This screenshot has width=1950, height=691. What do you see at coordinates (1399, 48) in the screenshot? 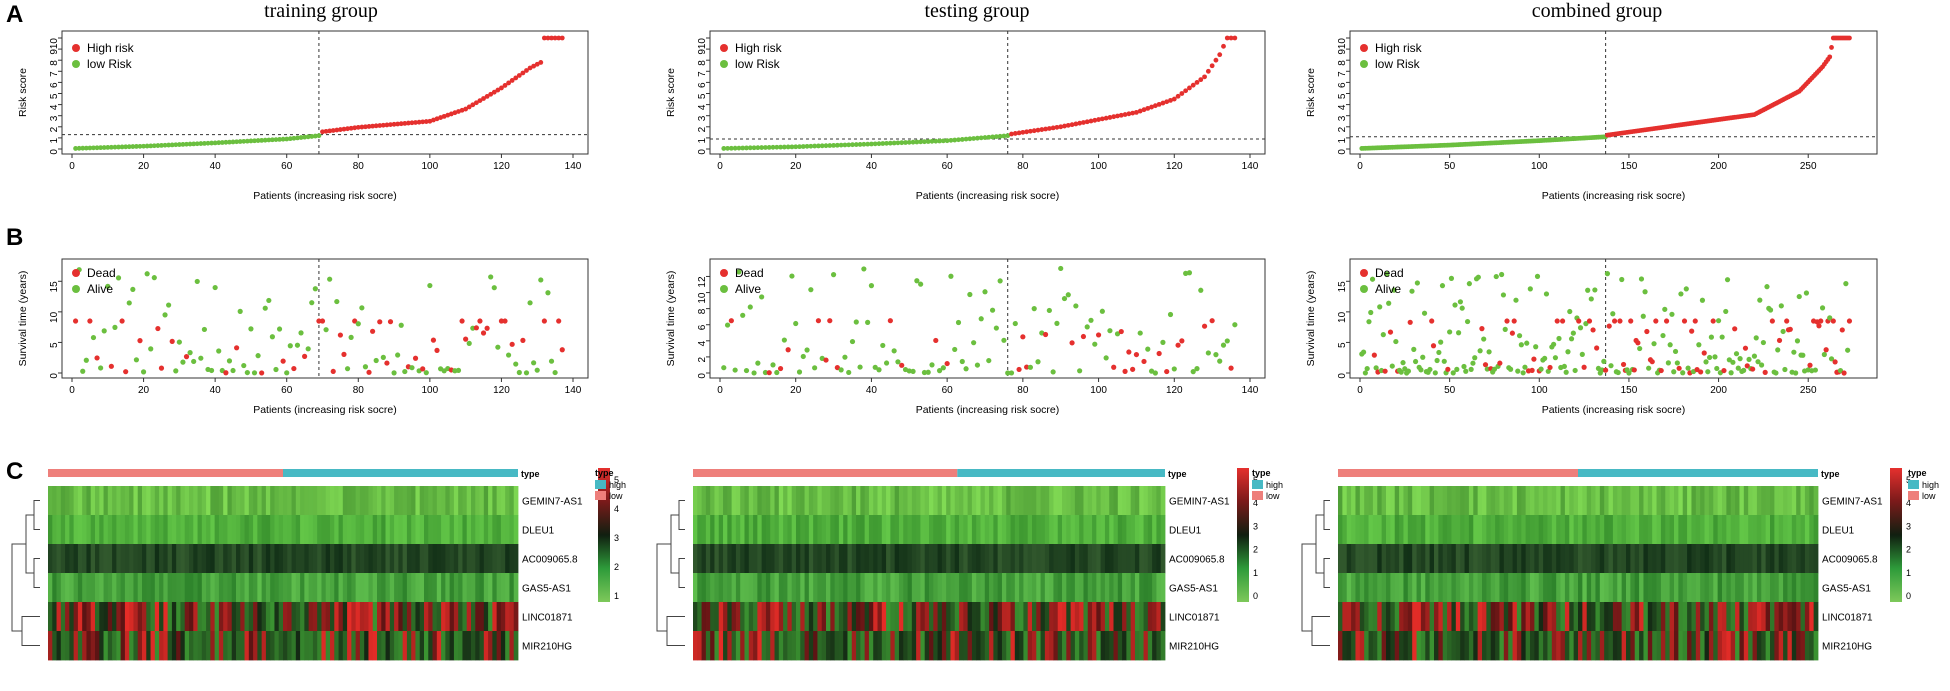
I see `legend-high-risk-label: High risk` at bounding box center [1399, 48].